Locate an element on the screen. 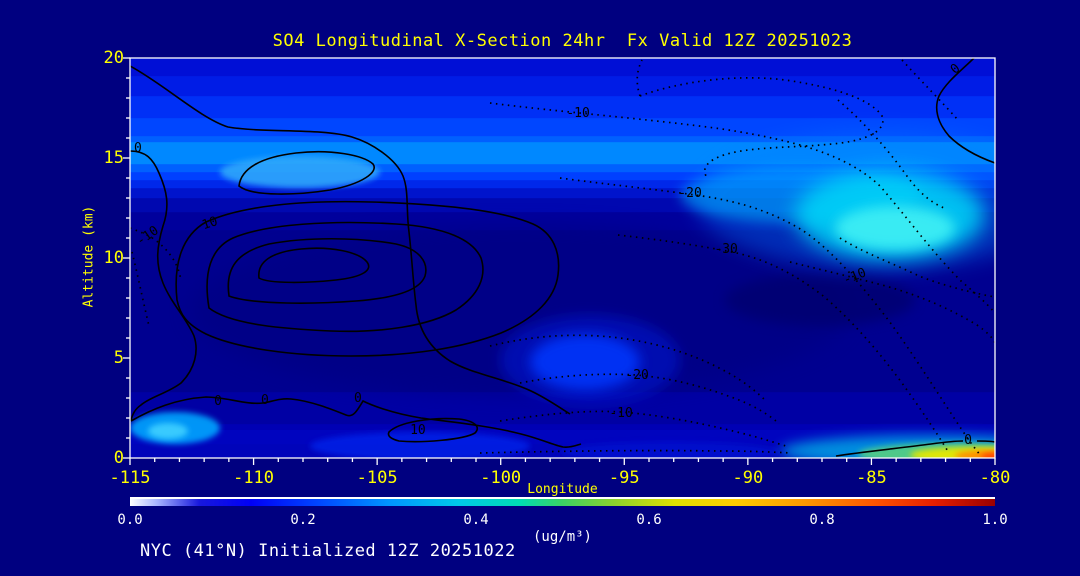  x-tick-label: -95 is located at coordinates (624, 478).